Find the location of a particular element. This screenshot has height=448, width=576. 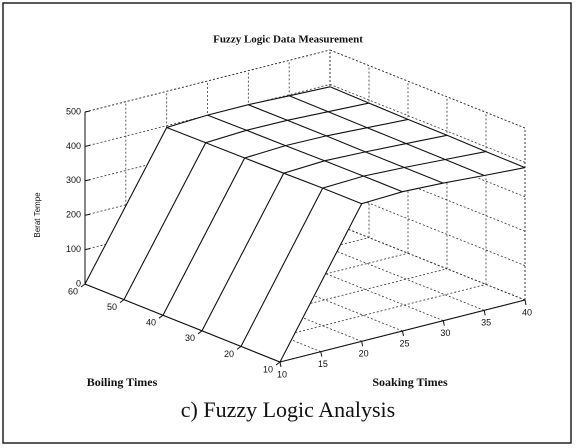

caption: c) Fuzzy Logic Analysis is located at coordinates (288, 409).